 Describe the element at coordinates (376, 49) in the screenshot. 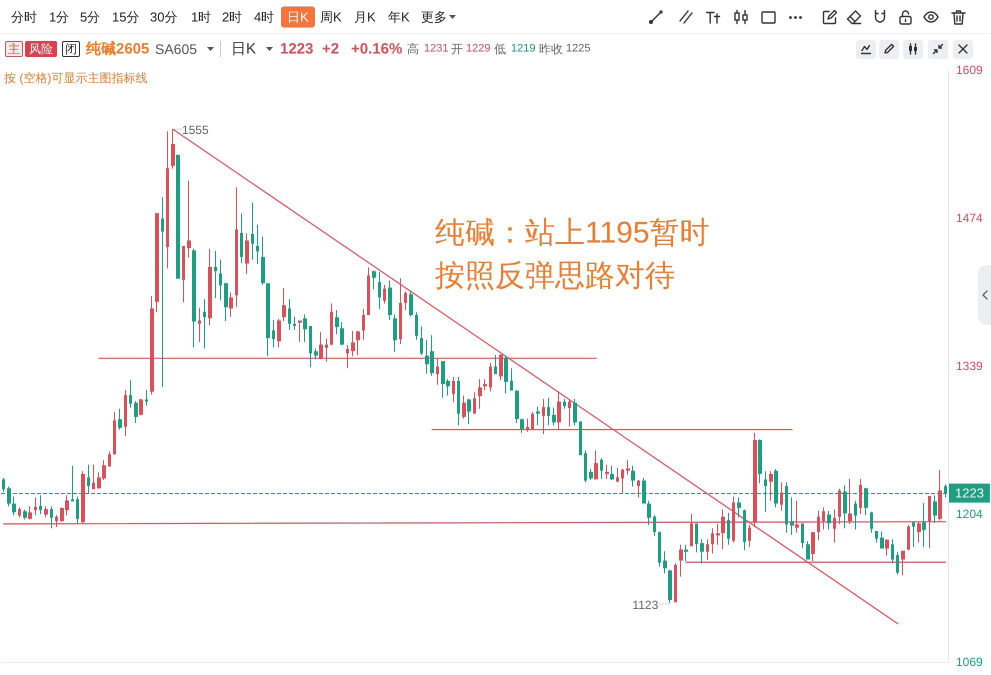

I see `text: +0.16%` at that location.